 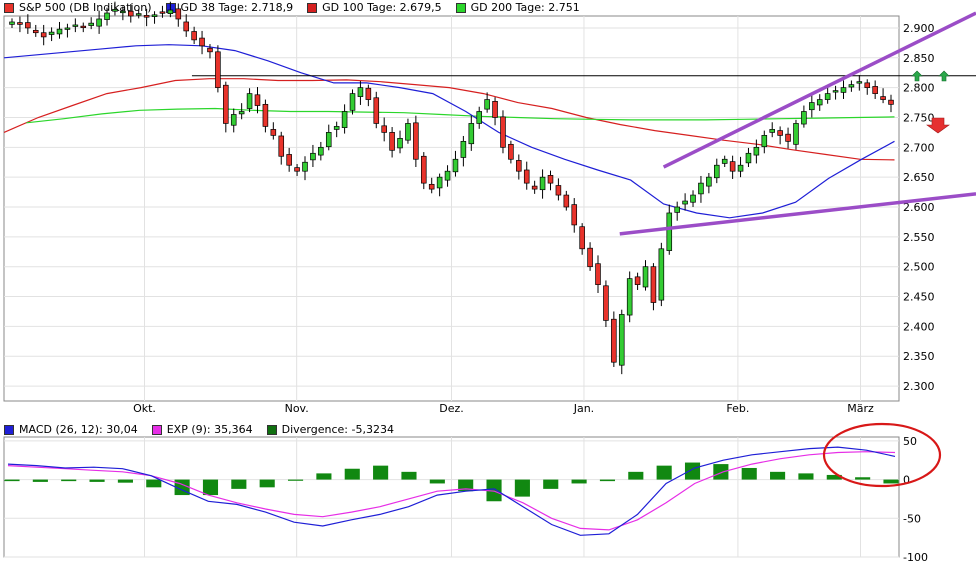 What do you see at coordinates (85, 7) in the screenshot?
I see `legend-label: S&P 500 (DB Indikation)` at bounding box center [85, 7].